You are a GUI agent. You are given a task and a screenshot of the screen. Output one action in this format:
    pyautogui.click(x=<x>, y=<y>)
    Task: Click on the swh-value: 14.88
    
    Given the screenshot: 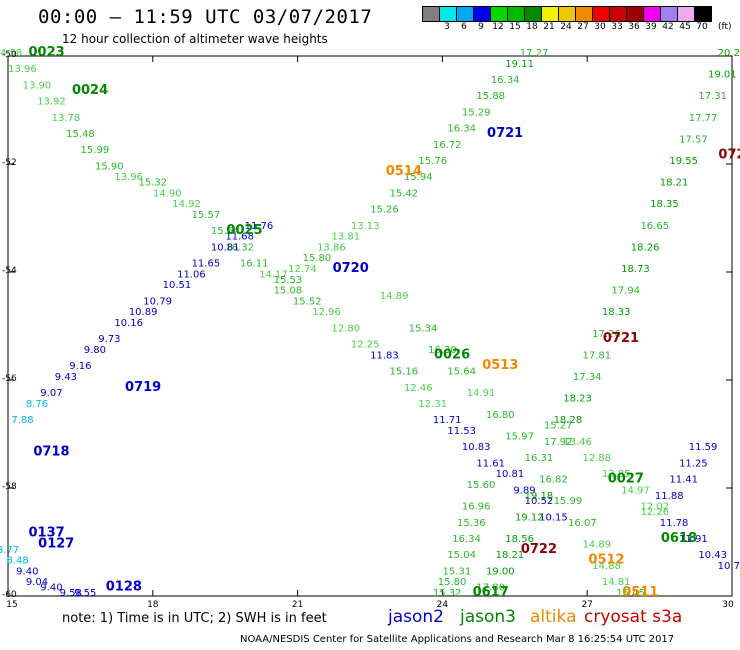 What is the action you would take?
    pyautogui.click(x=606, y=566)
    